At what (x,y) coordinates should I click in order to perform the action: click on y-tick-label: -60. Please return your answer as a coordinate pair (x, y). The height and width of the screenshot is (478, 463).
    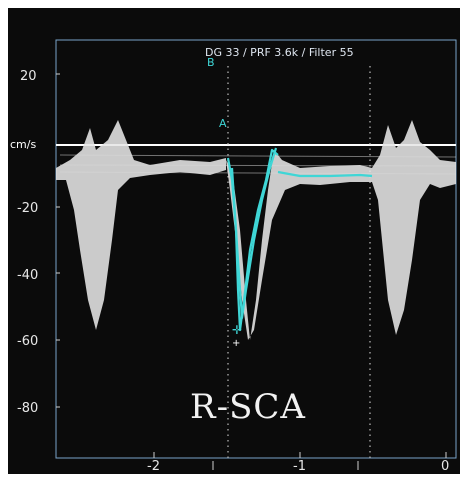
    Looking at the image, I should click on (27, 341).